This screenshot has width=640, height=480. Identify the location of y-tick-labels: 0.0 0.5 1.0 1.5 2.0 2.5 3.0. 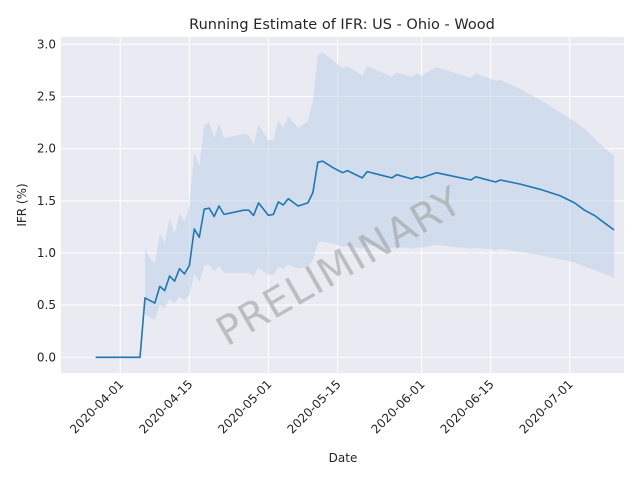
(46, 200).